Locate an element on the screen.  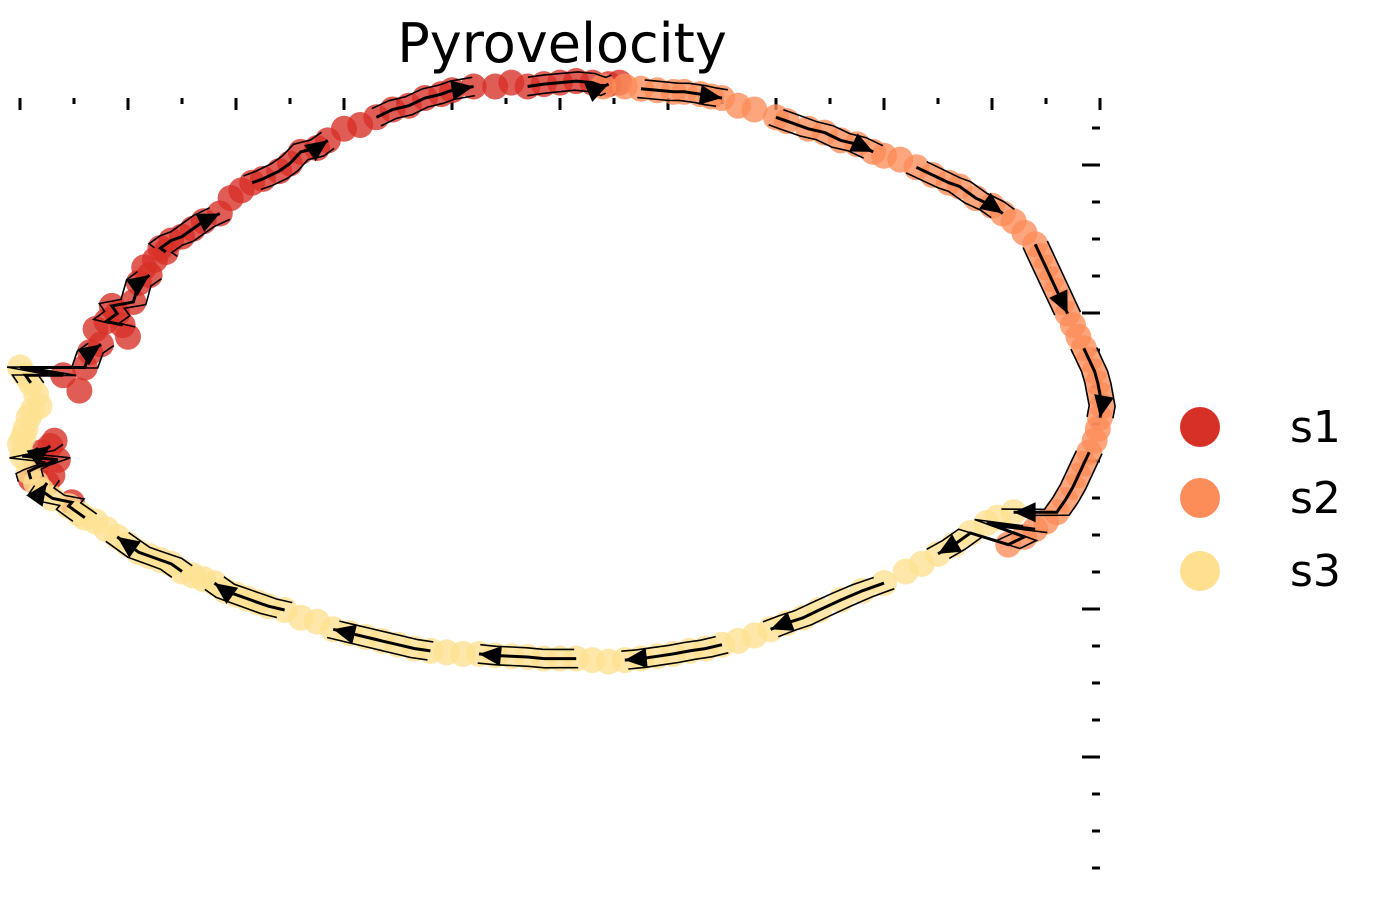
legend-marker-s3 is located at coordinates (1200, 571).